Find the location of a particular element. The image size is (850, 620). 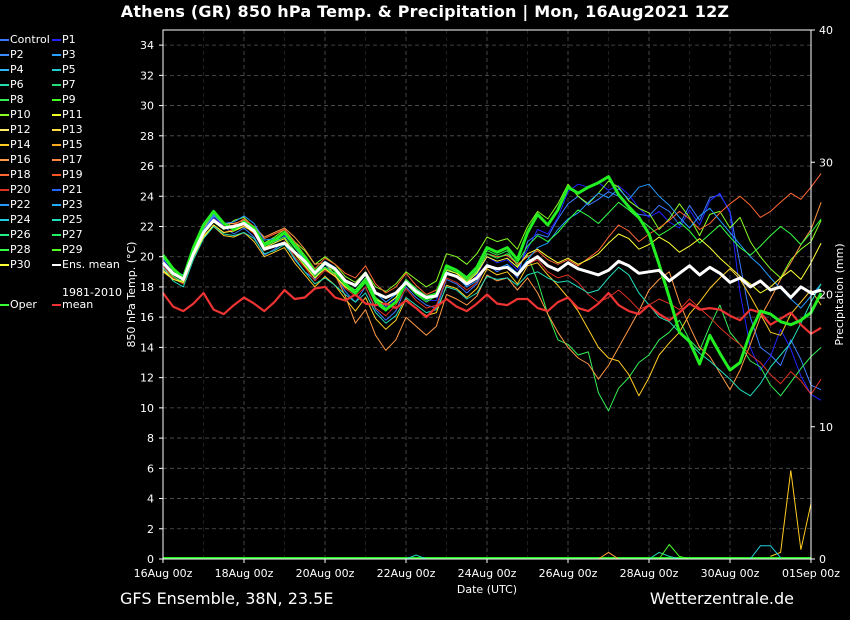

x-tick-label: 28Aug 00z is located at coordinates (649, 573).